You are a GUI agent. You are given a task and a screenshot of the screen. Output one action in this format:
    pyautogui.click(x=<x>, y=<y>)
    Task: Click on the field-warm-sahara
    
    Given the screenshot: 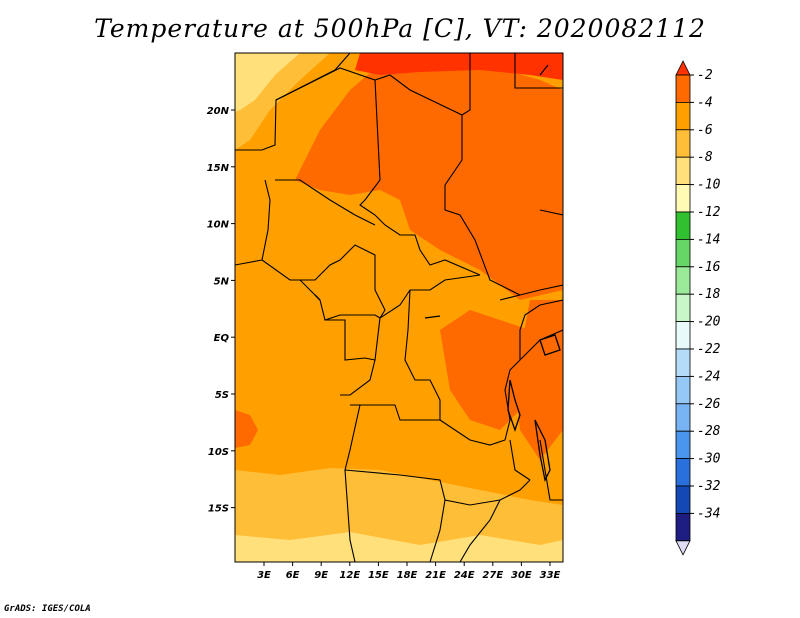 What is the action you would take?
    pyautogui.click(x=429, y=180)
    